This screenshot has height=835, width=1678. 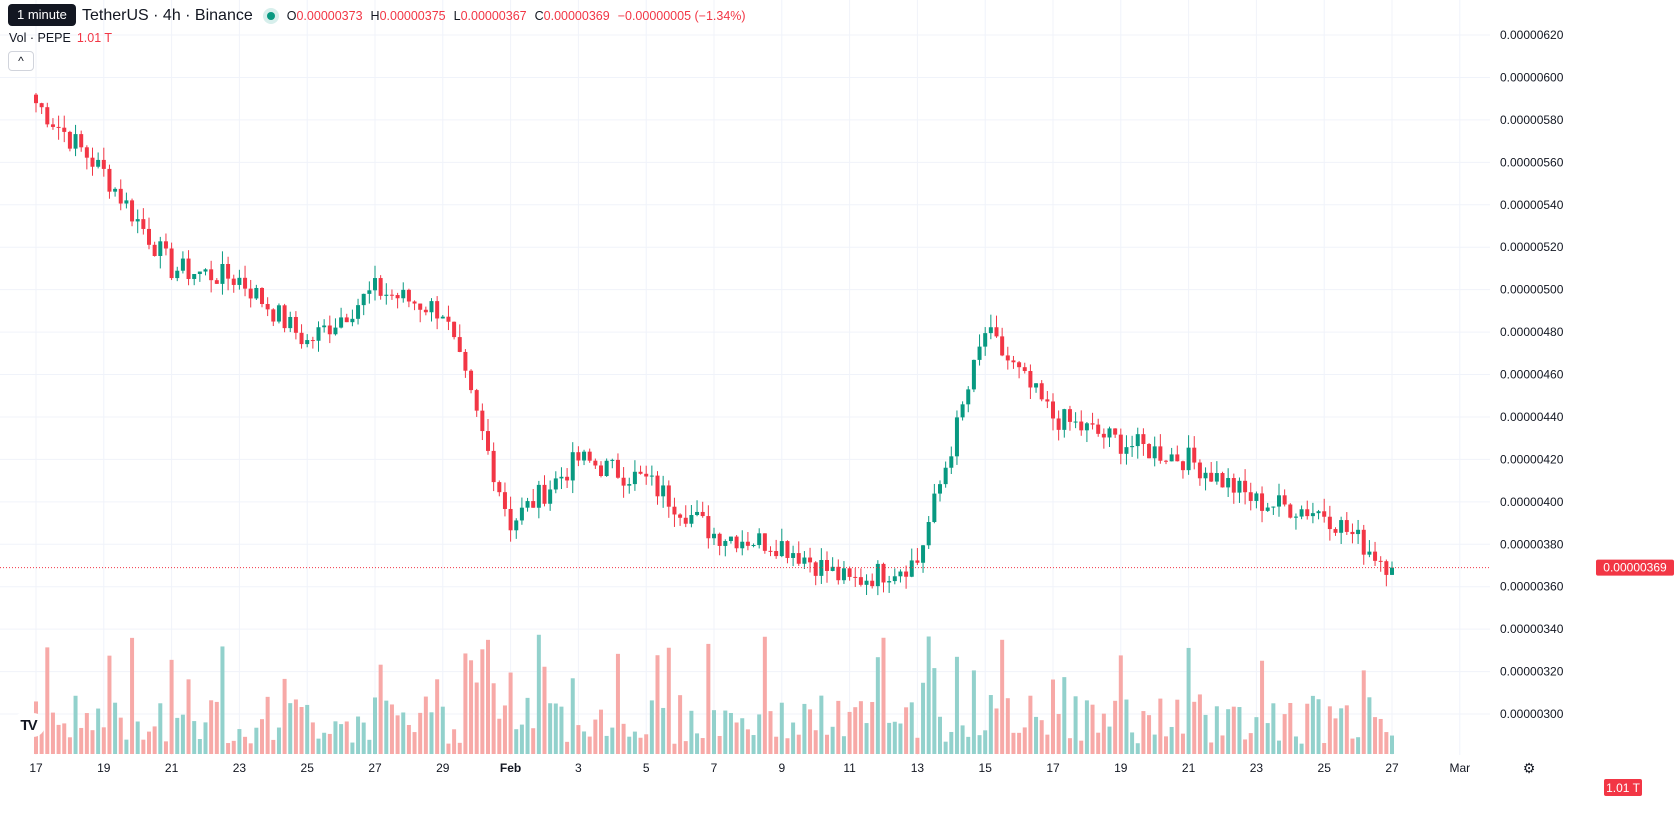 What do you see at coordinates (1532, 375) in the screenshot?
I see `y-tick-label: 0.00000460` at bounding box center [1532, 375].